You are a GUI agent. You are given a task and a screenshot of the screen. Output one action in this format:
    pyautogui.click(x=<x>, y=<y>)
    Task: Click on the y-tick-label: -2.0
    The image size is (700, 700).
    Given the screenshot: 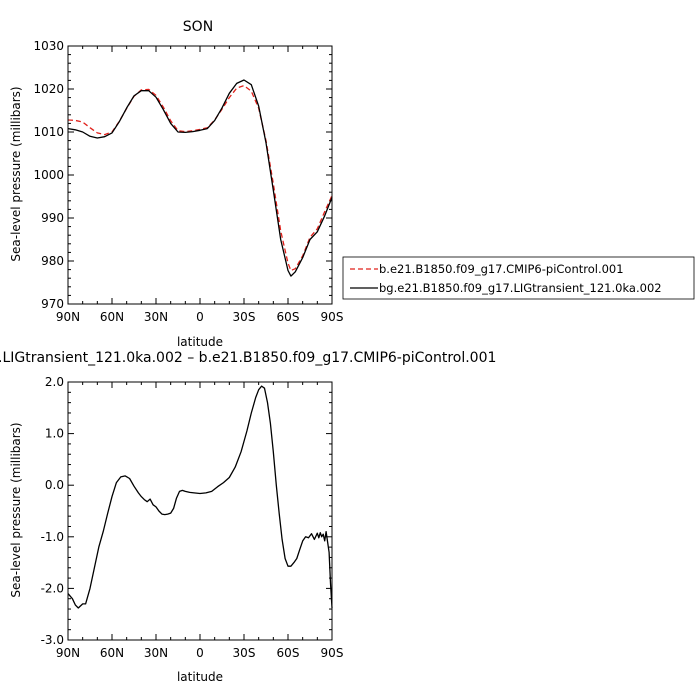 What is the action you would take?
    pyautogui.click(x=52, y=588)
    